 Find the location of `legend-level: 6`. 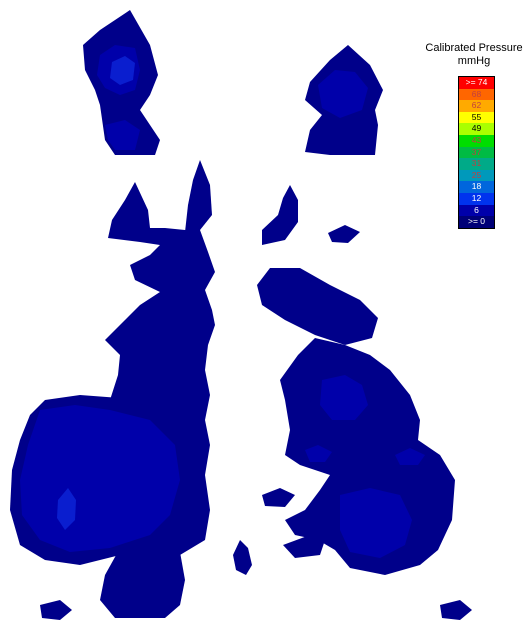

legend-level: 6 is located at coordinates (476, 210).